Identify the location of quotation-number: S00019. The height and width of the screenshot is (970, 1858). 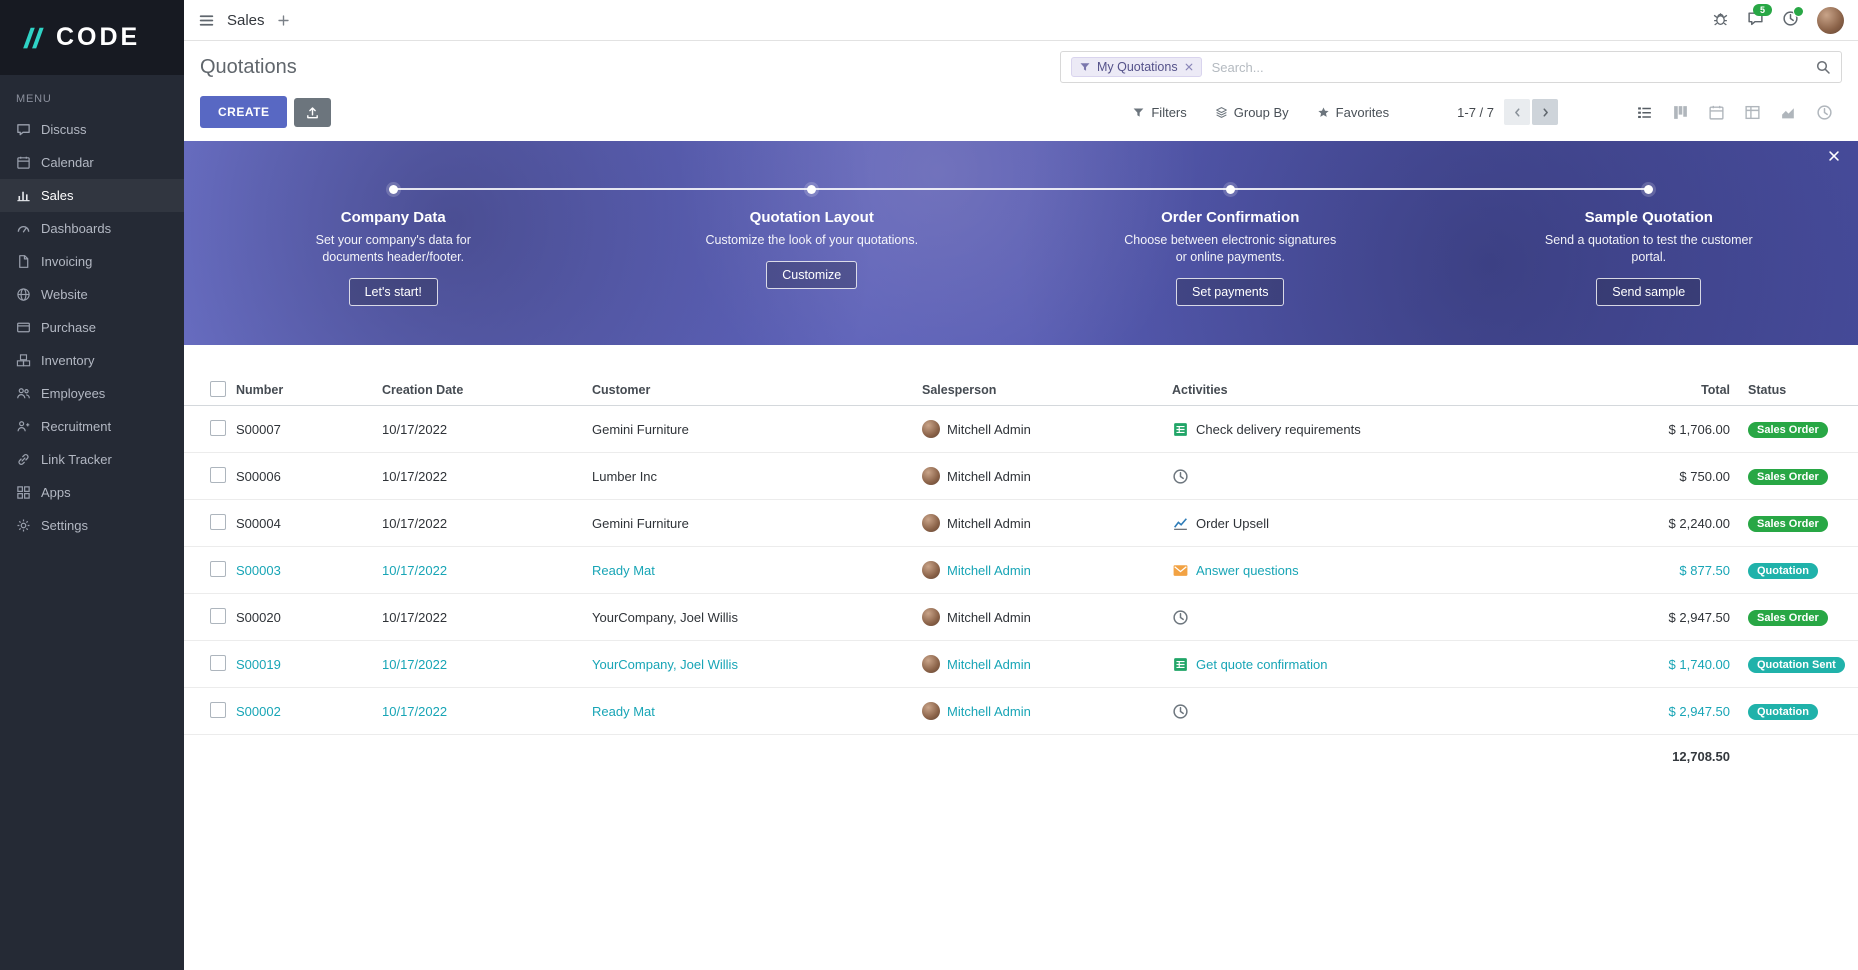
(258, 664).